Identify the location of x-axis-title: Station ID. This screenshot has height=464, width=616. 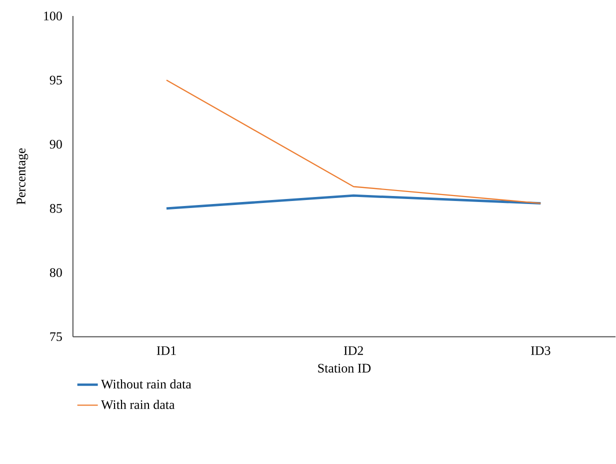
(344, 368).